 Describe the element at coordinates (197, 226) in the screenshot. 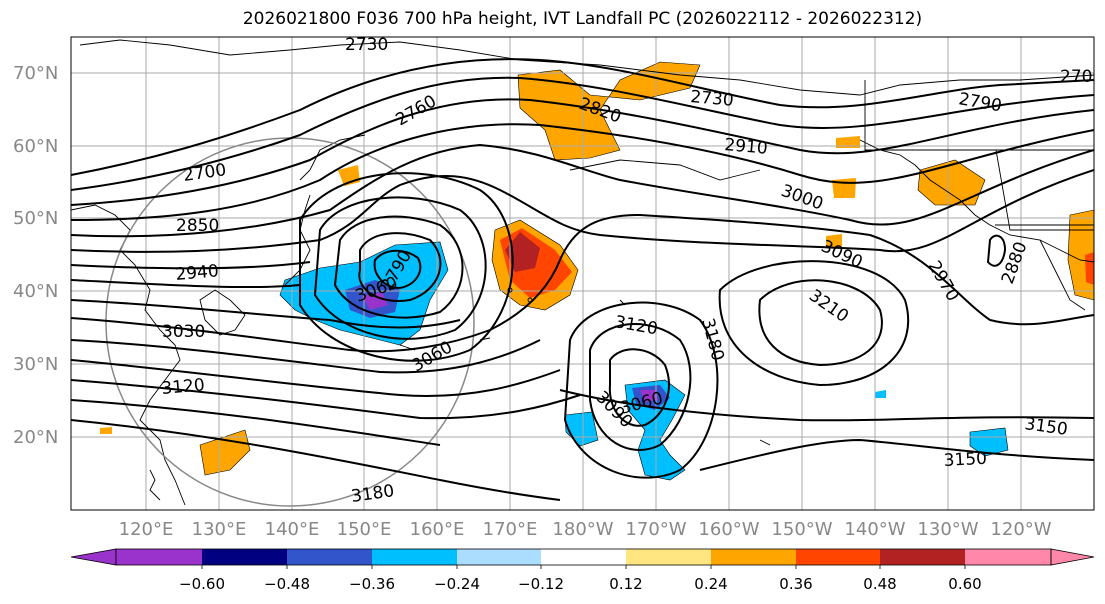

I see `contour-label: 2850` at that location.